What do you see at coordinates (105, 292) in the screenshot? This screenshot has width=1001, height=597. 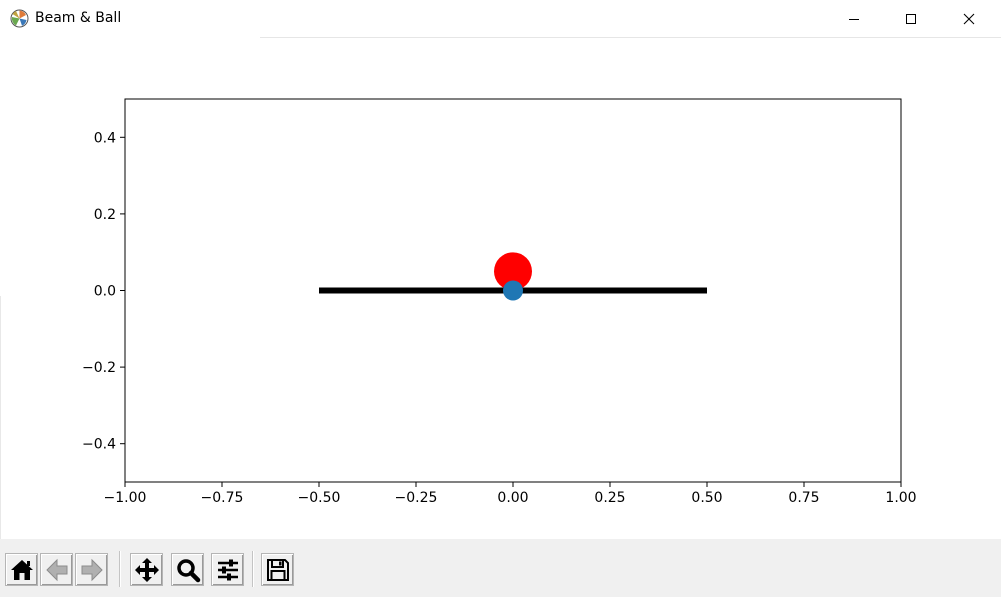 I see `y-tick-label: 0.0` at bounding box center [105, 292].